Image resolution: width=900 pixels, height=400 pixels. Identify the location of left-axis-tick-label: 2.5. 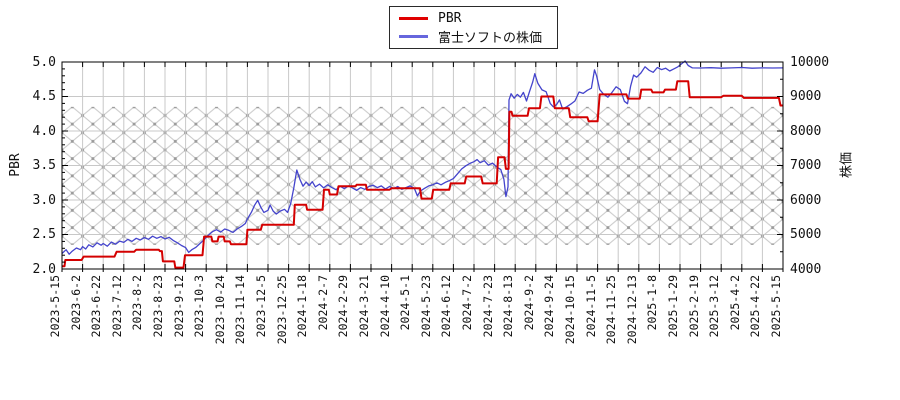
(44, 234).